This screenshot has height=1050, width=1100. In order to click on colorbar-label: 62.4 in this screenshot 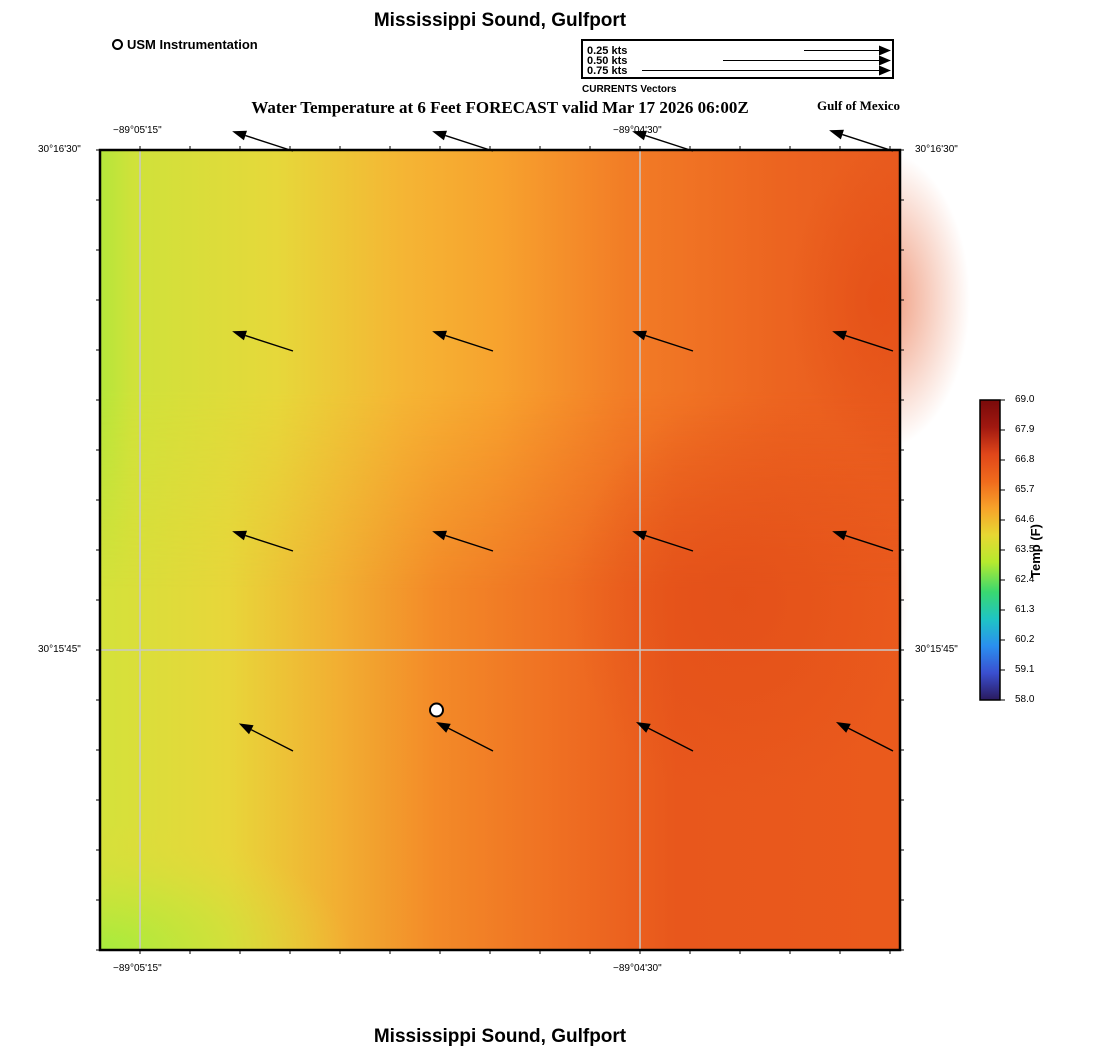, I will do `click(1025, 579)`.